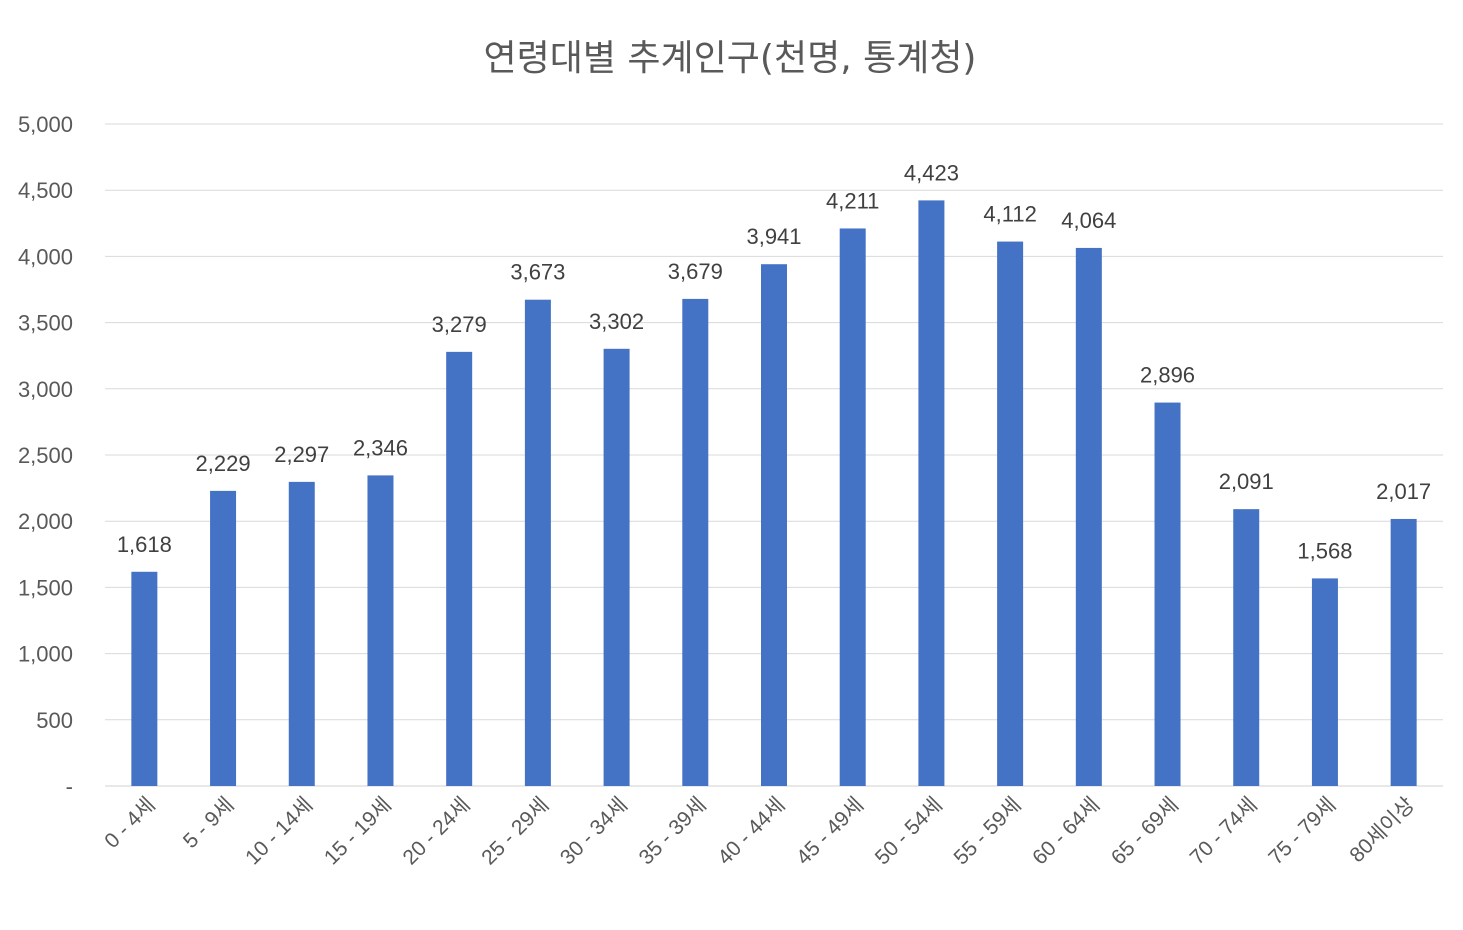  I want to click on data-label: 2,017, so click(1403, 491).